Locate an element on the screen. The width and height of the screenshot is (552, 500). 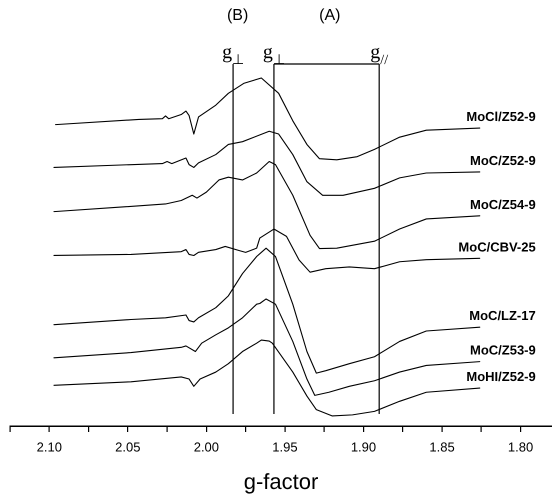
x-tick-label: 1.85 is located at coordinates (442, 446).